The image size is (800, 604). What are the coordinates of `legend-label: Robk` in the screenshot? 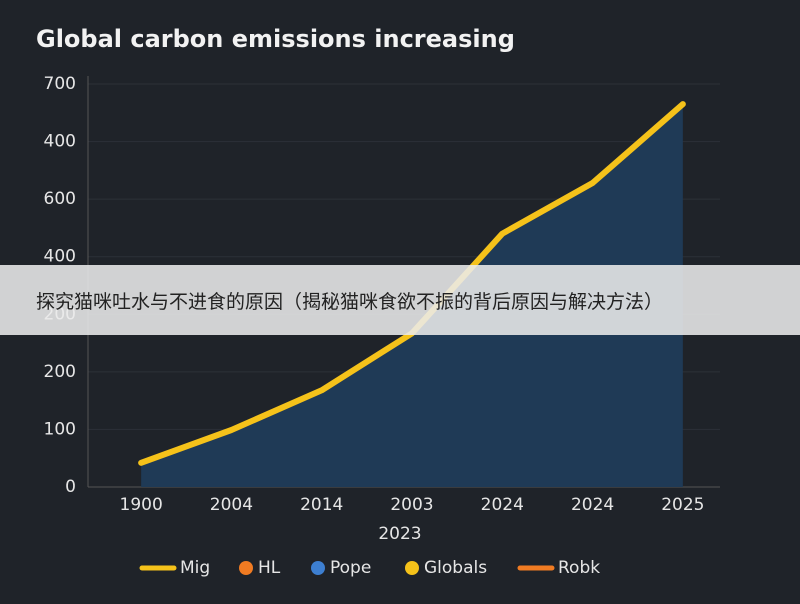 It's located at (579, 568).